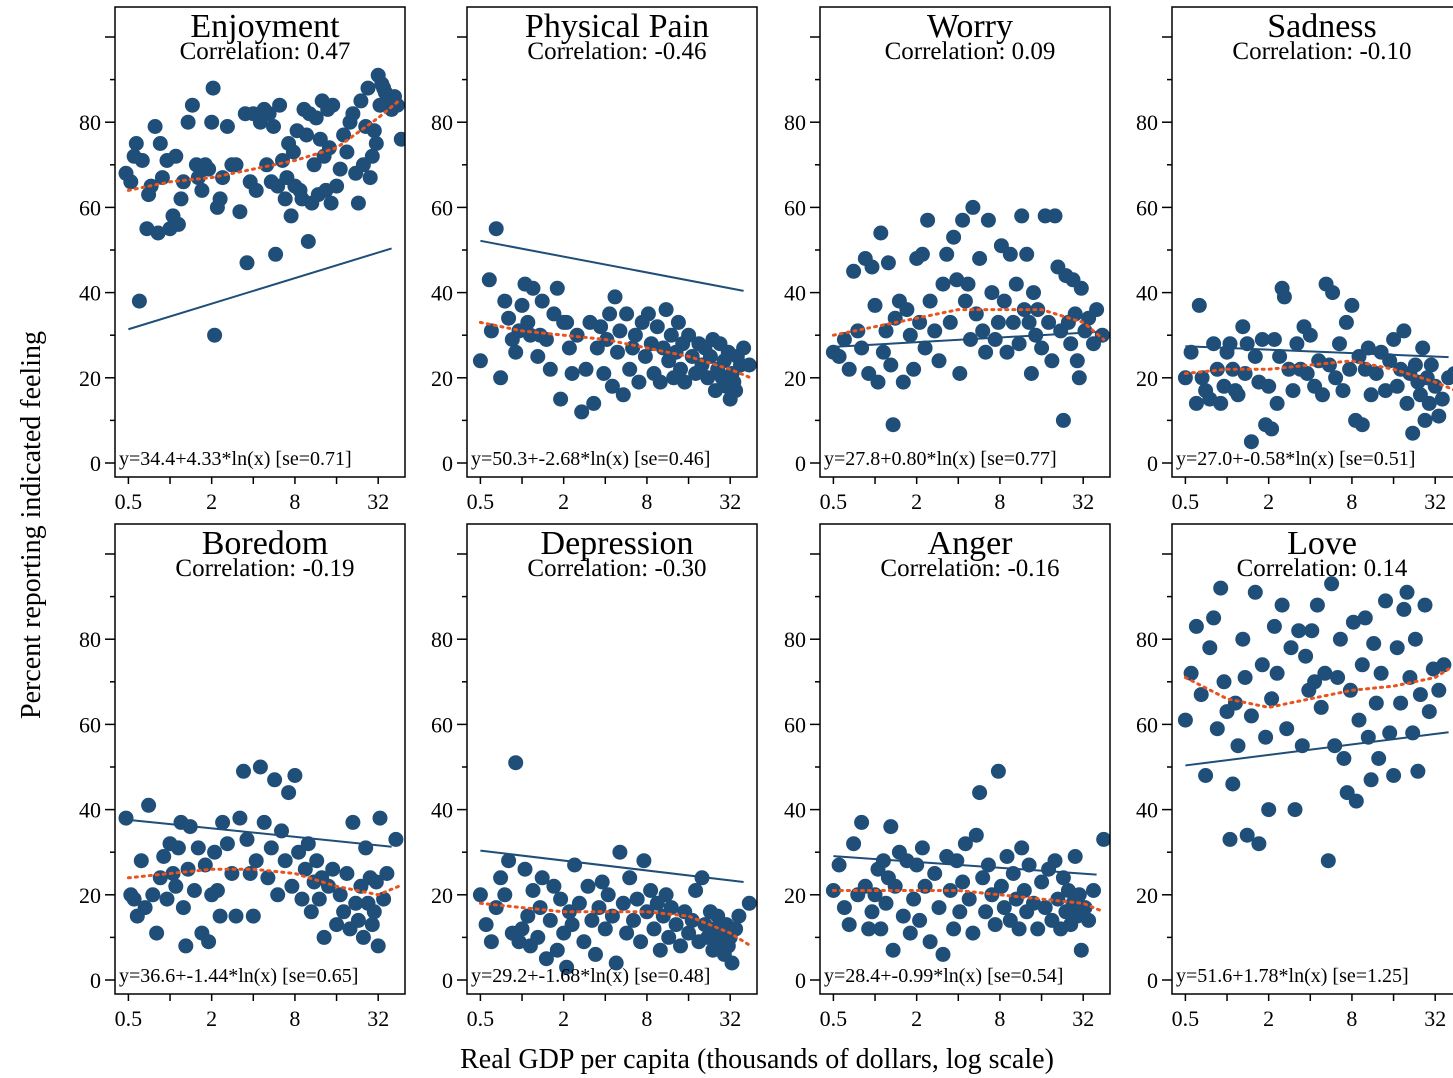 This screenshot has height=1078, width=1453. Describe the element at coordinates (1315, 363) in the screenshot. I see `plot-area` at that location.